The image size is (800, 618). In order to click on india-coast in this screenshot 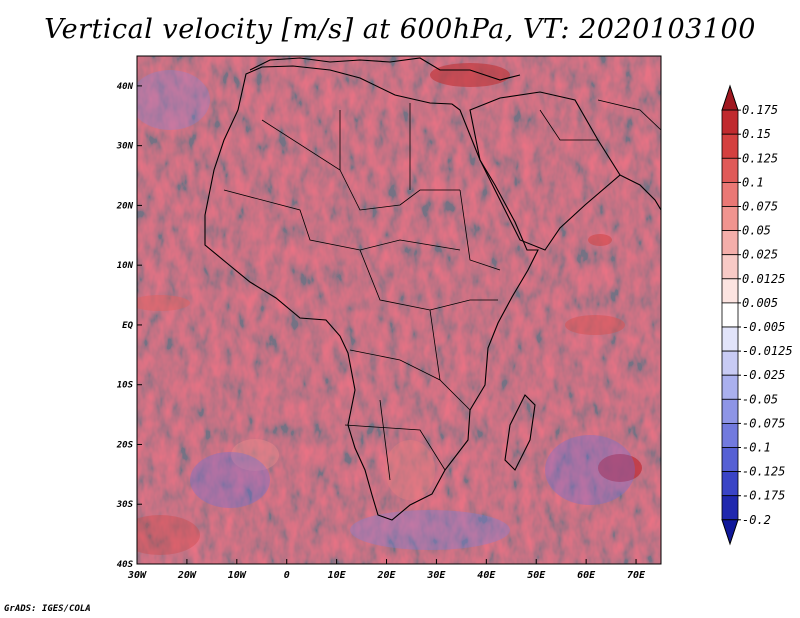, I will do `click(640, 192)`.